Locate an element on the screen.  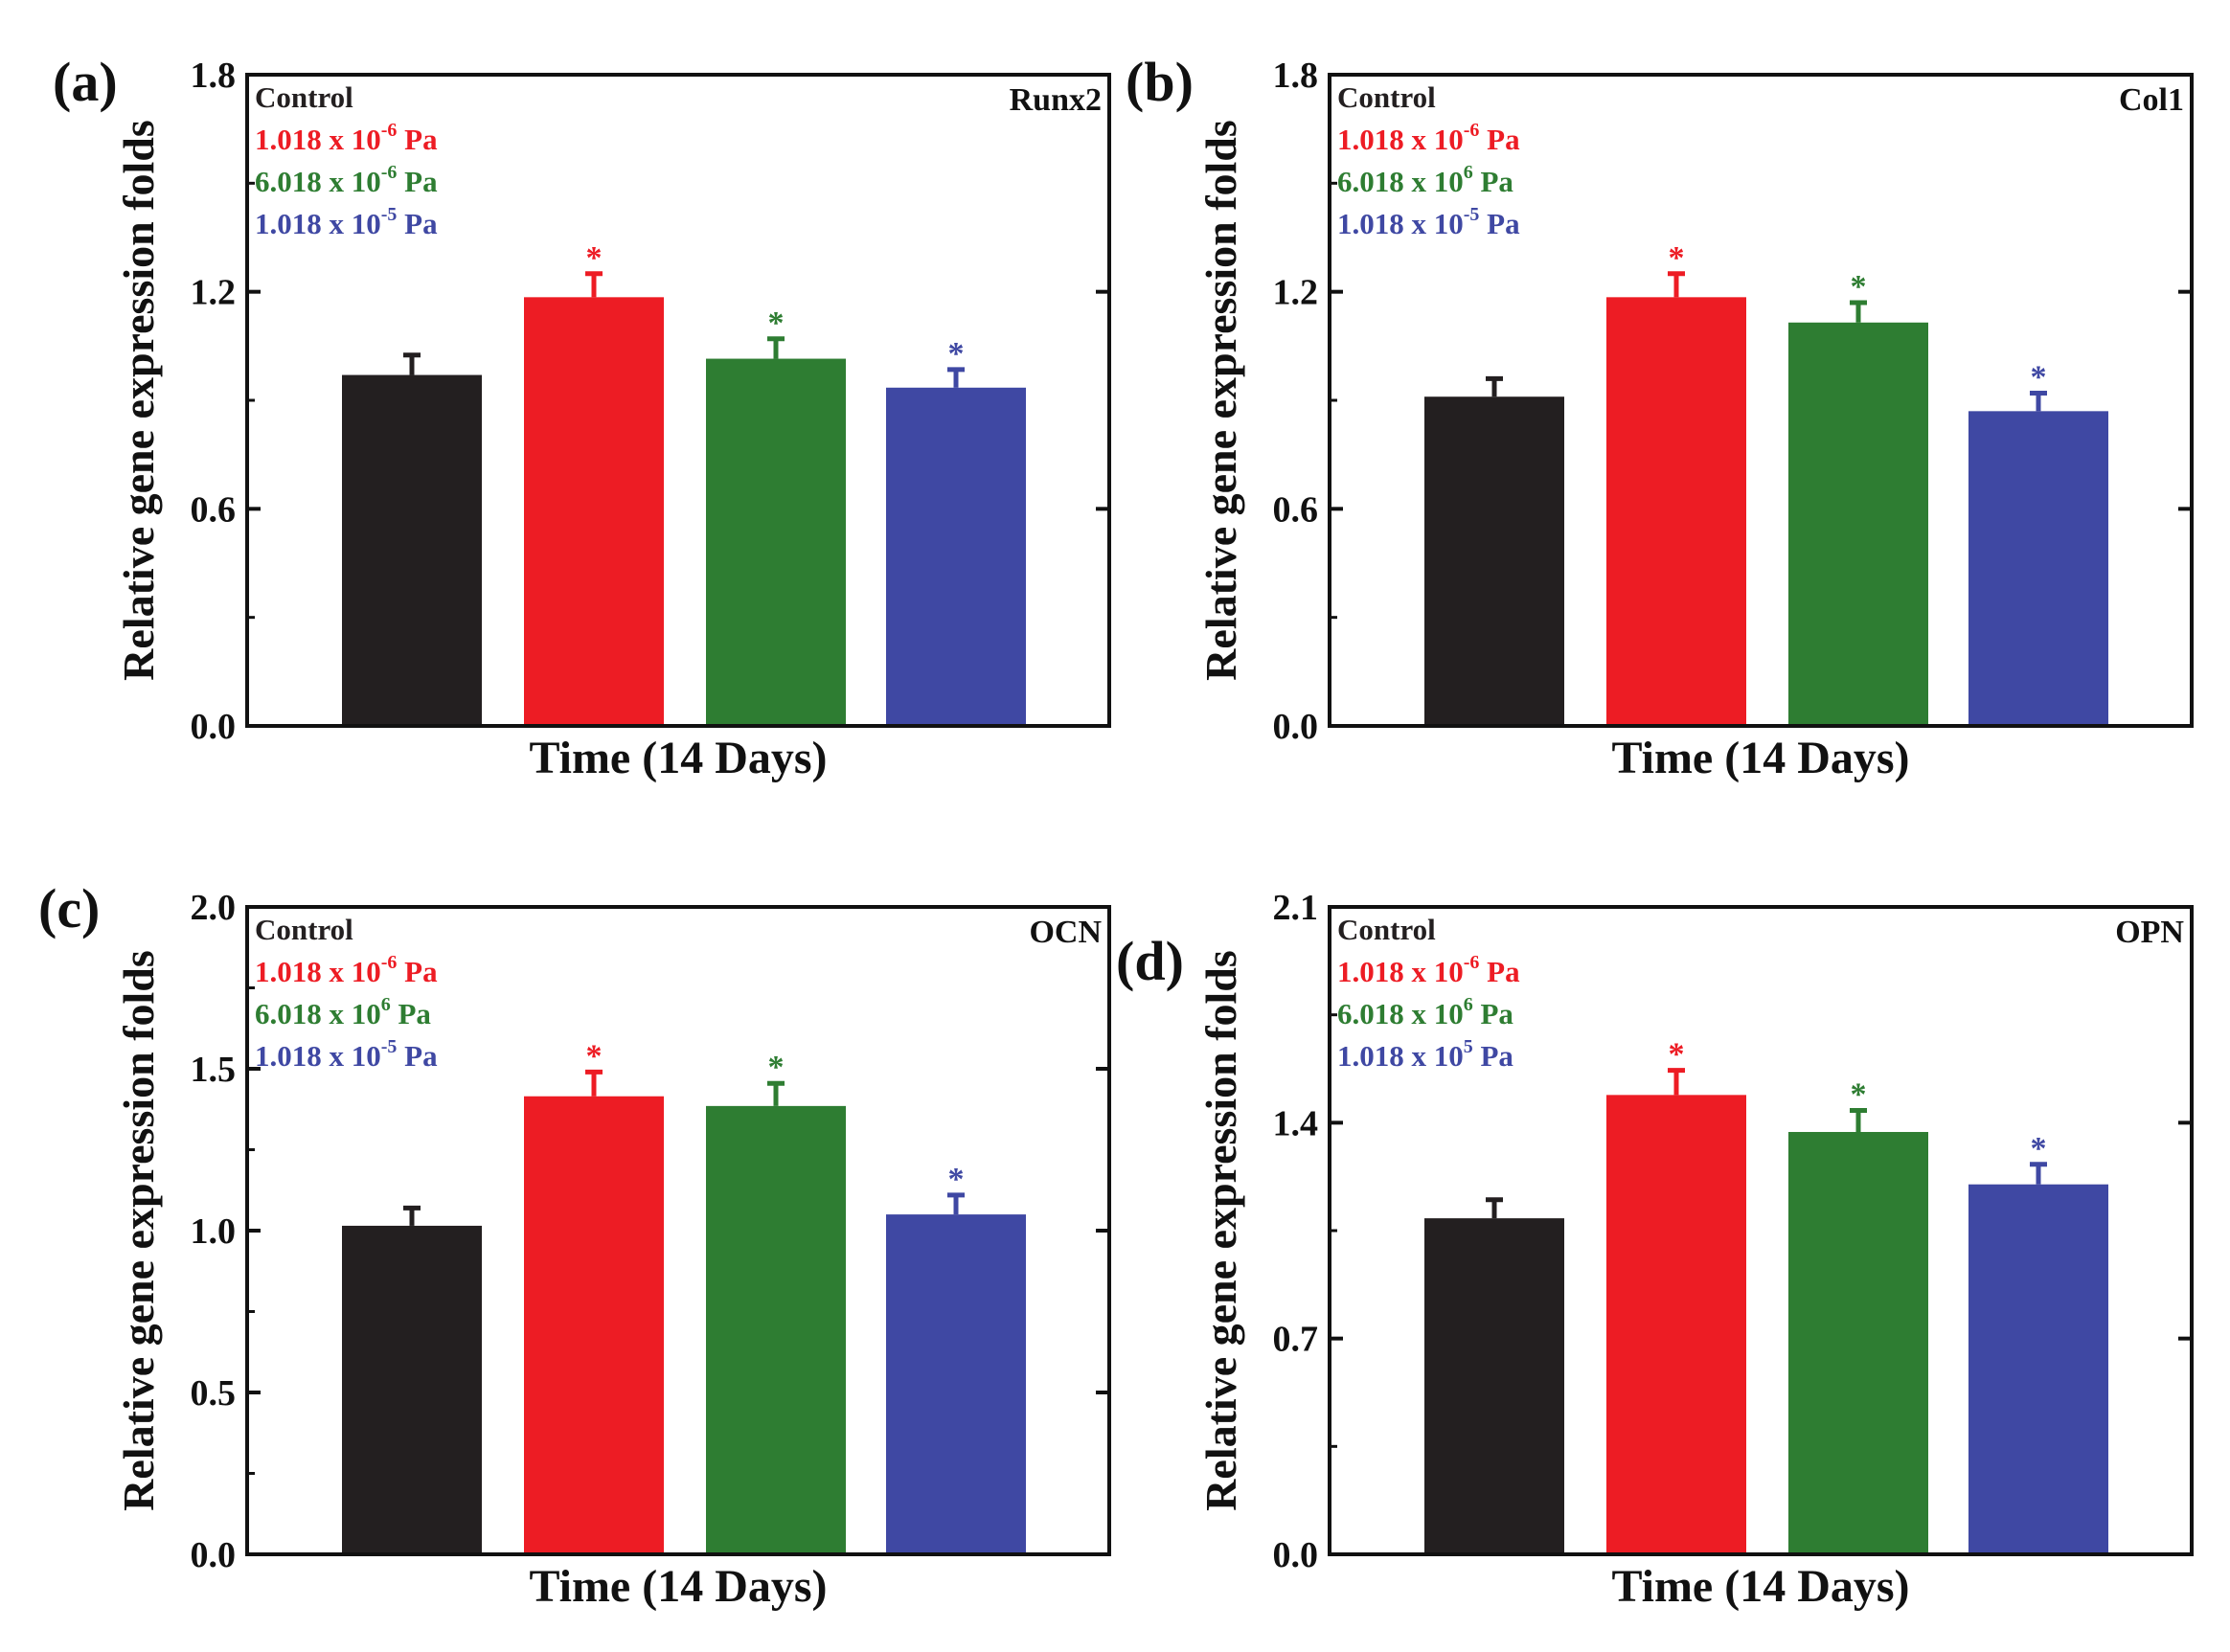
y-tick-label: 0.7 is located at coordinates (1296, 1340).